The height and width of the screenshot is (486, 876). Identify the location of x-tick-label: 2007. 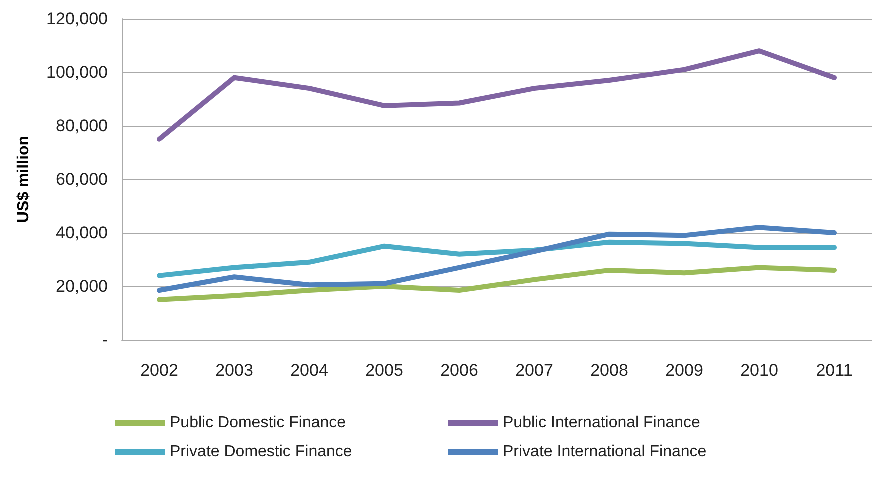
(535, 370).